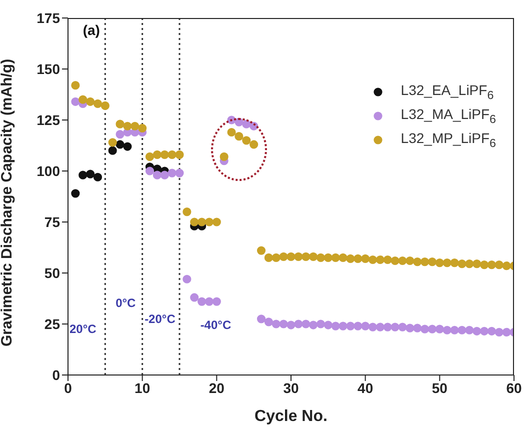  What do you see at coordinates (48, 18) in the screenshot?
I see `y-tick-label: 175` at bounding box center [48, 18].